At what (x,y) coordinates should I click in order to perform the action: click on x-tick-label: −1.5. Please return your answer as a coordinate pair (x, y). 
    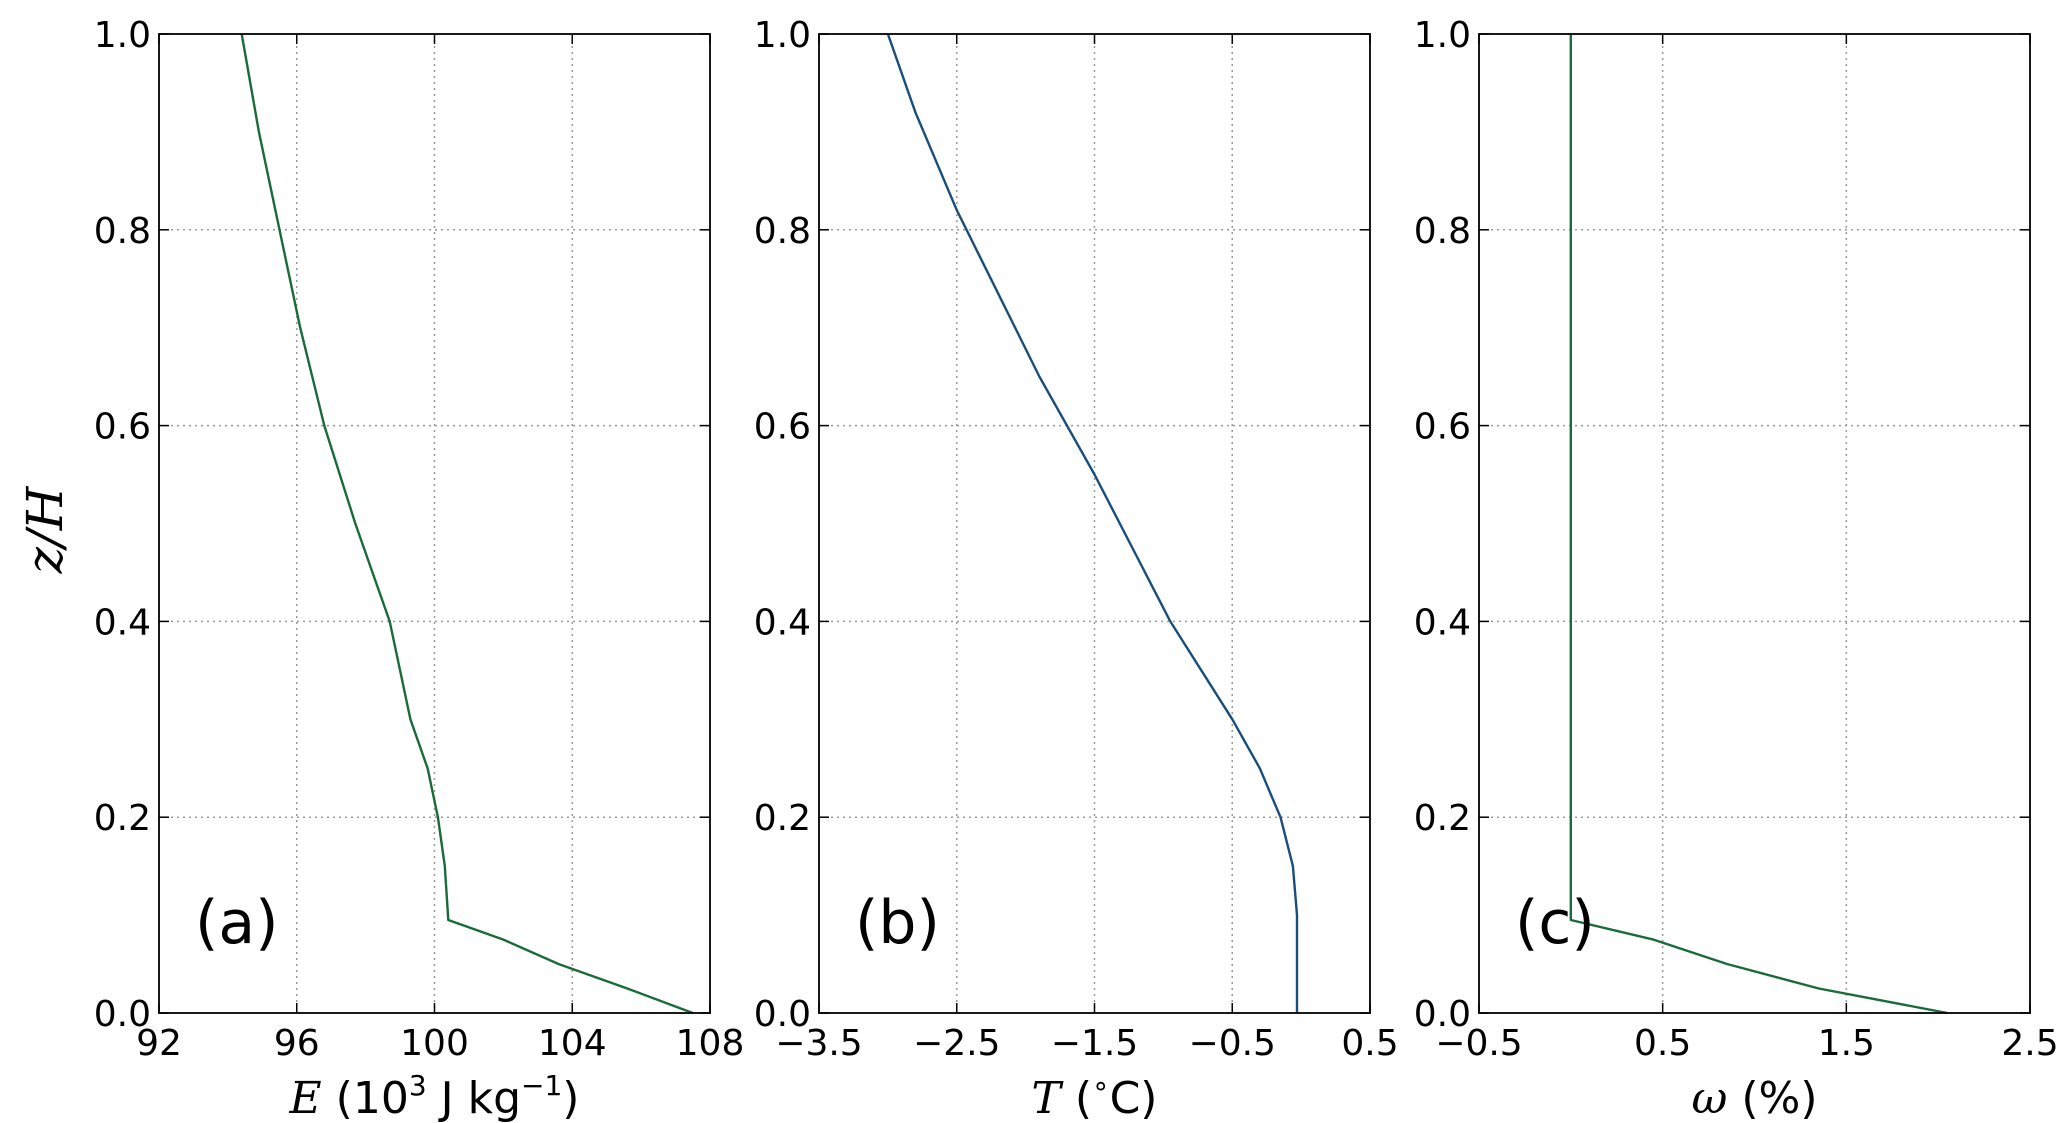
    Looking at the image, I should click on (1094, 1043).